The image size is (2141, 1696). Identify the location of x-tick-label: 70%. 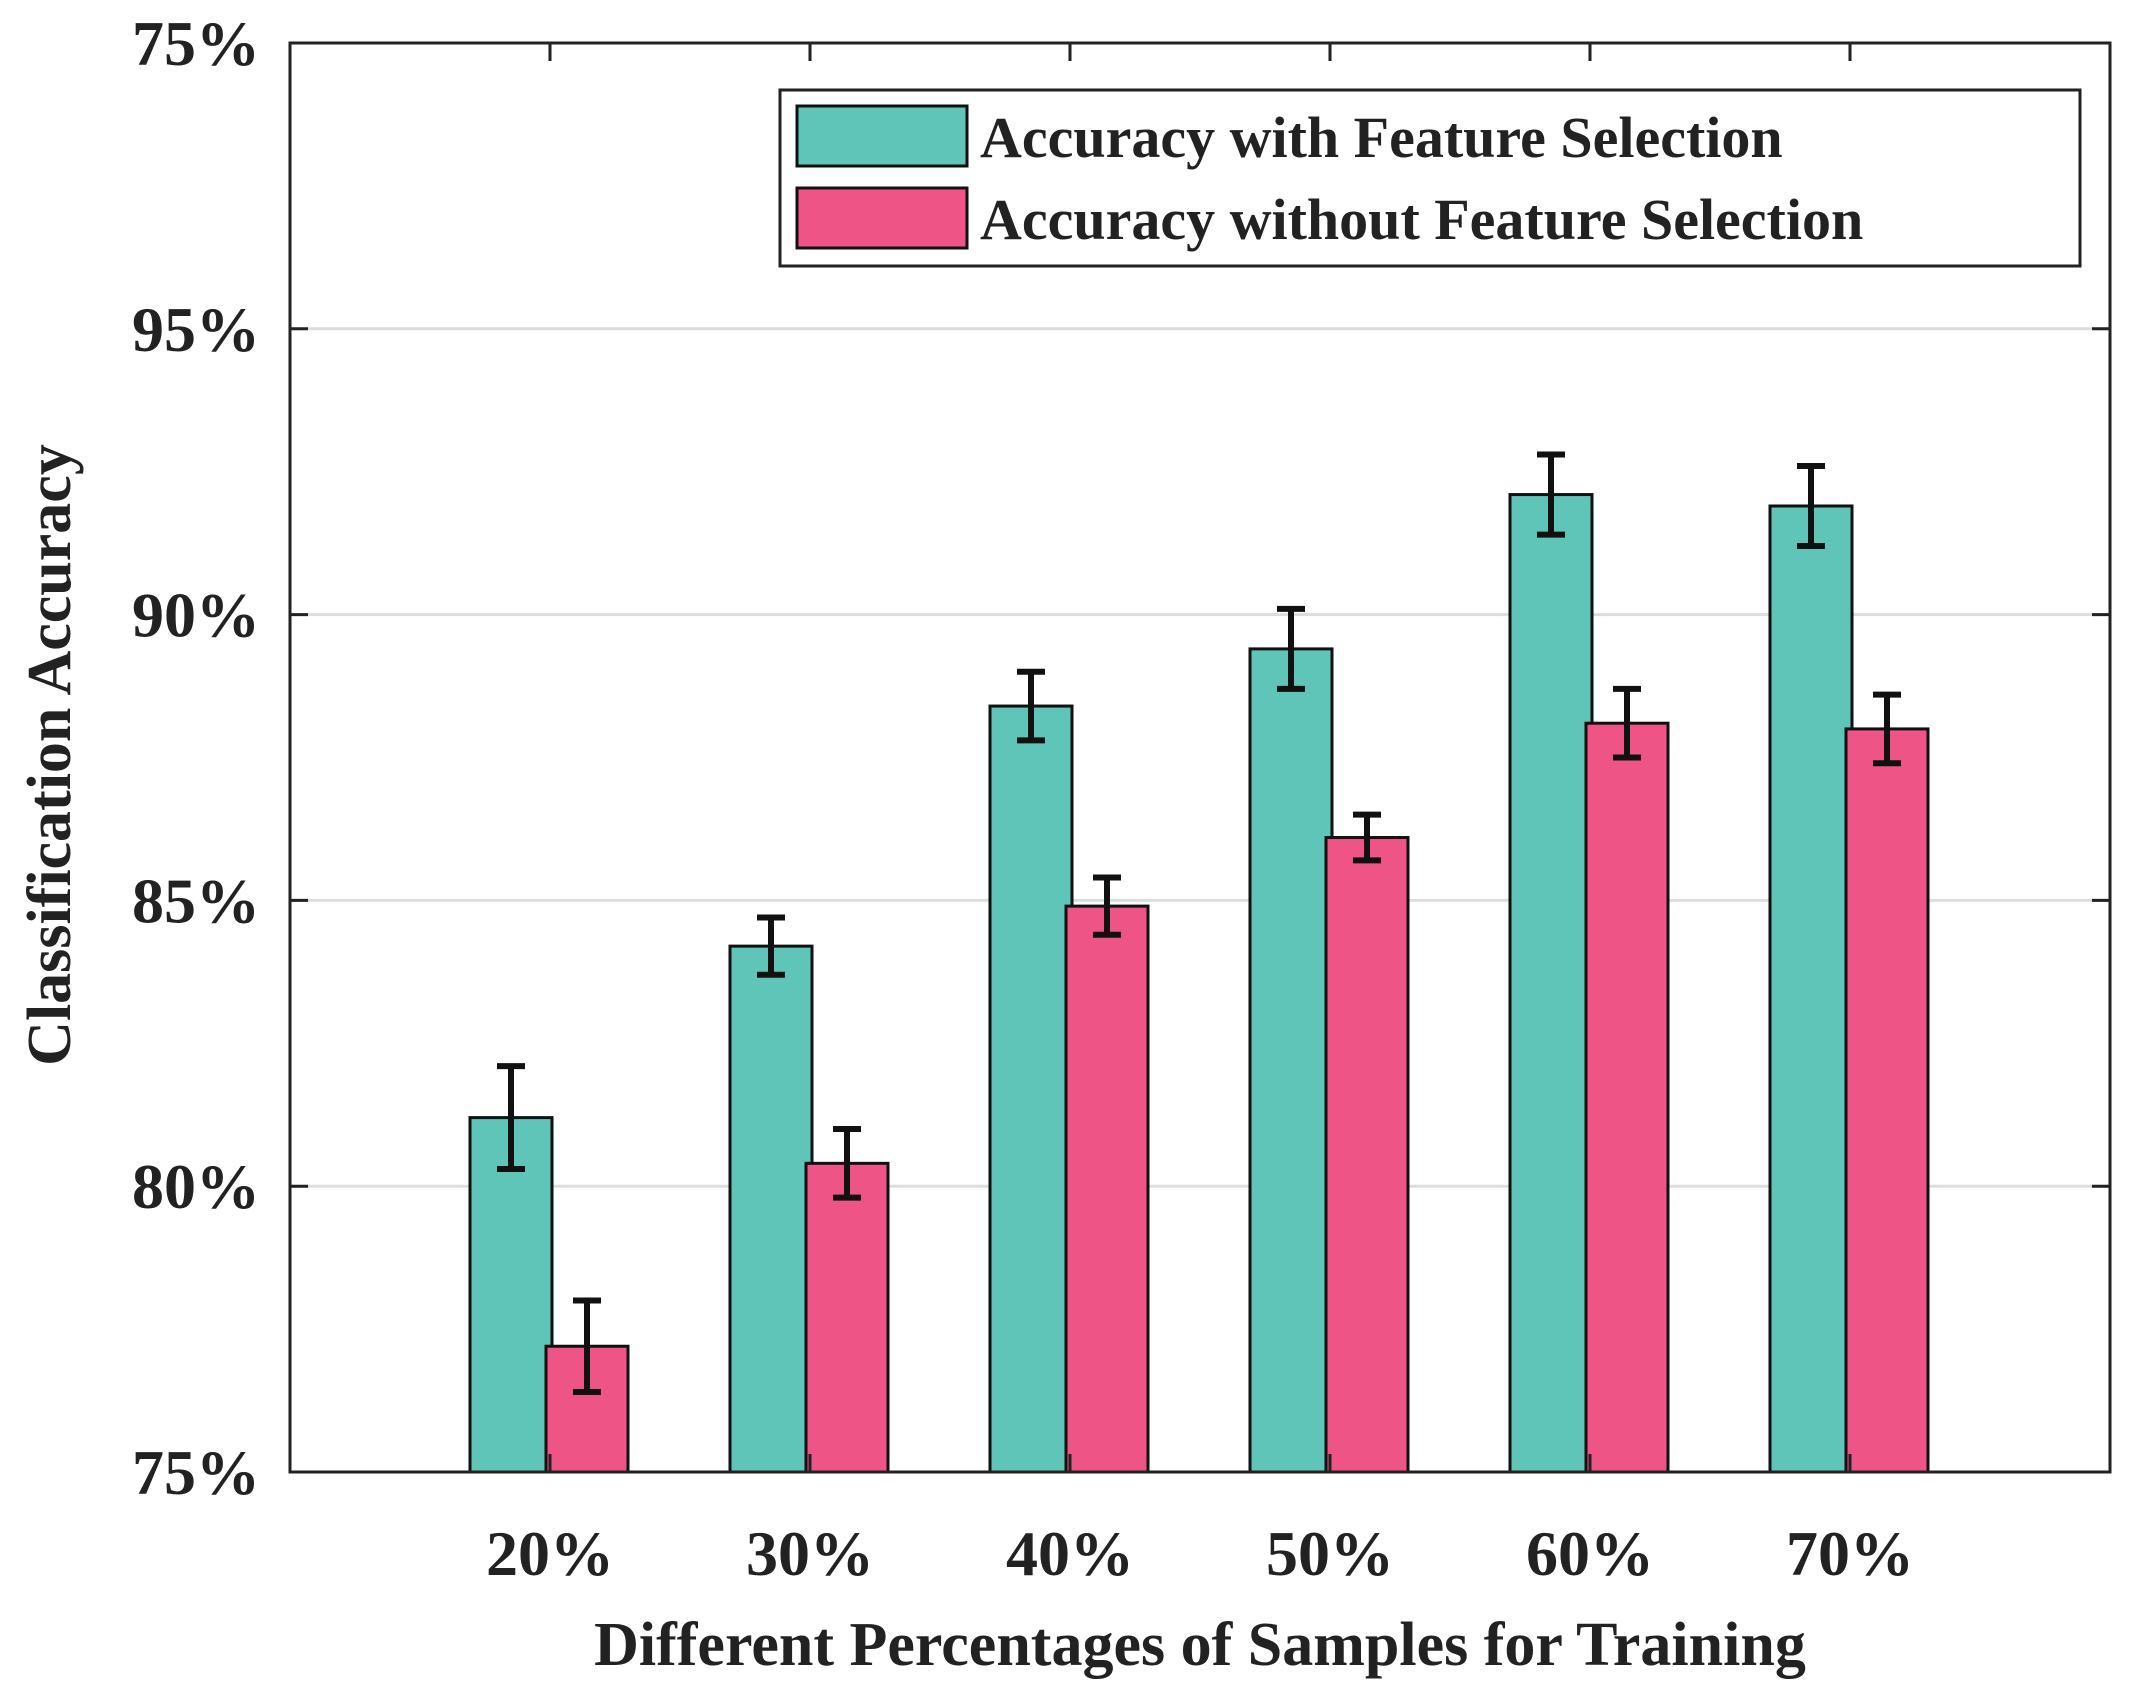
(1850, 1553).